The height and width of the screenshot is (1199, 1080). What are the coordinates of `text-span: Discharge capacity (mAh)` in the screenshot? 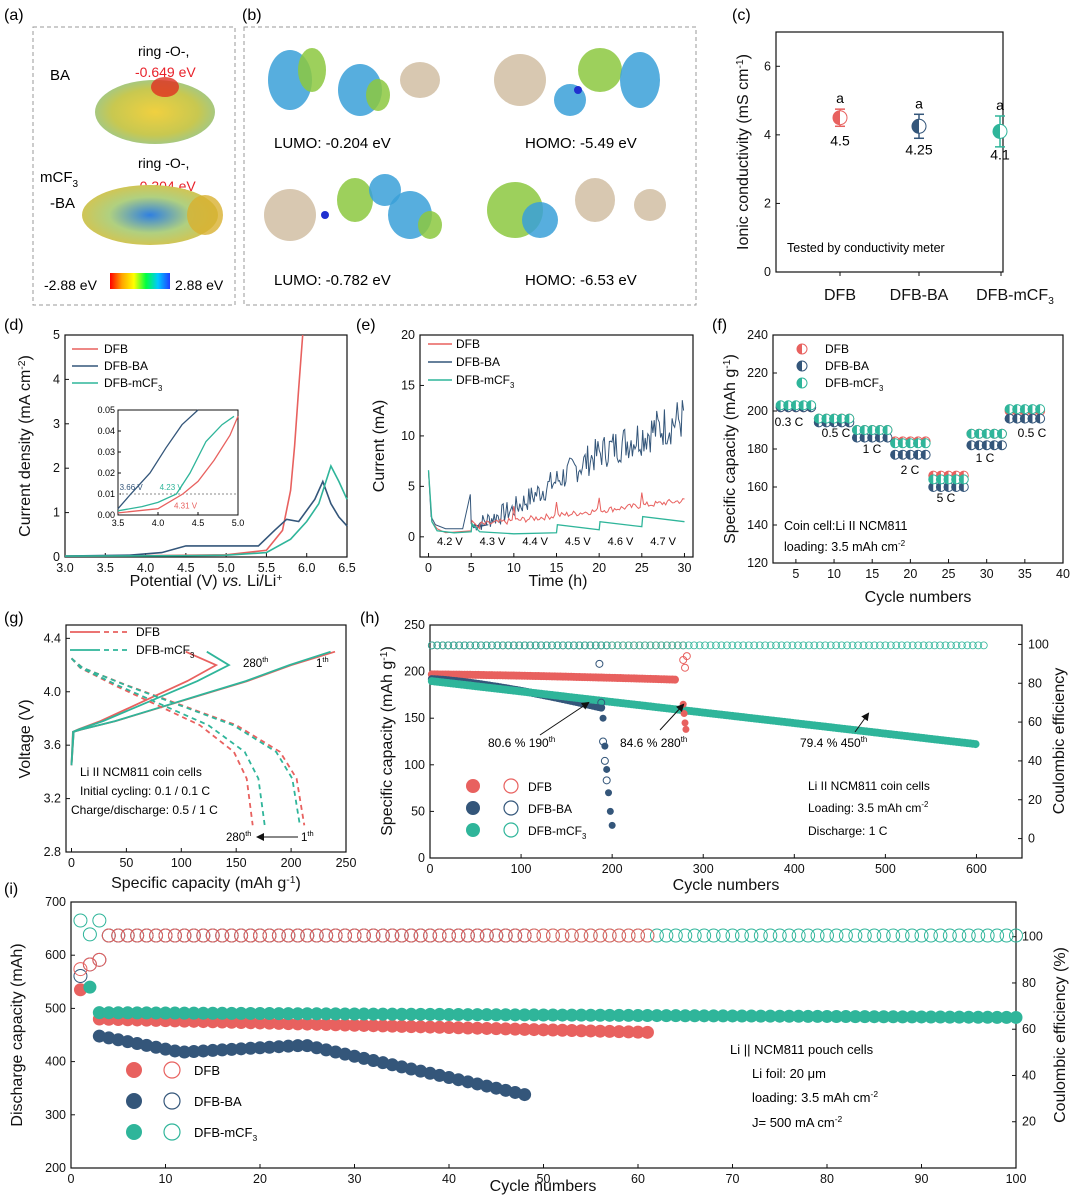 It's located at (17, 1034).